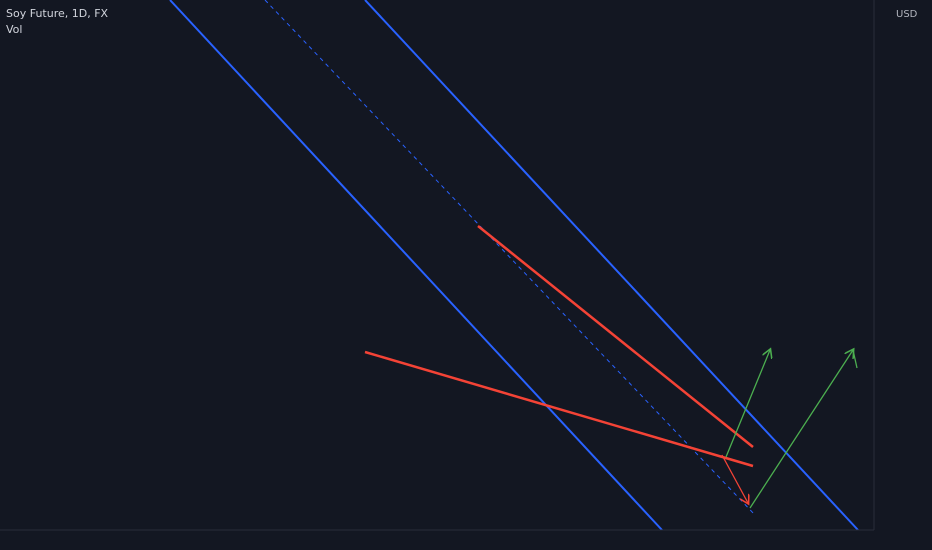 The width and height of the screenshot is (932, 550). What do you see at coordinates (903, 275) in the screenshot?
I see `price-axis` at bounding box center [903, 275].